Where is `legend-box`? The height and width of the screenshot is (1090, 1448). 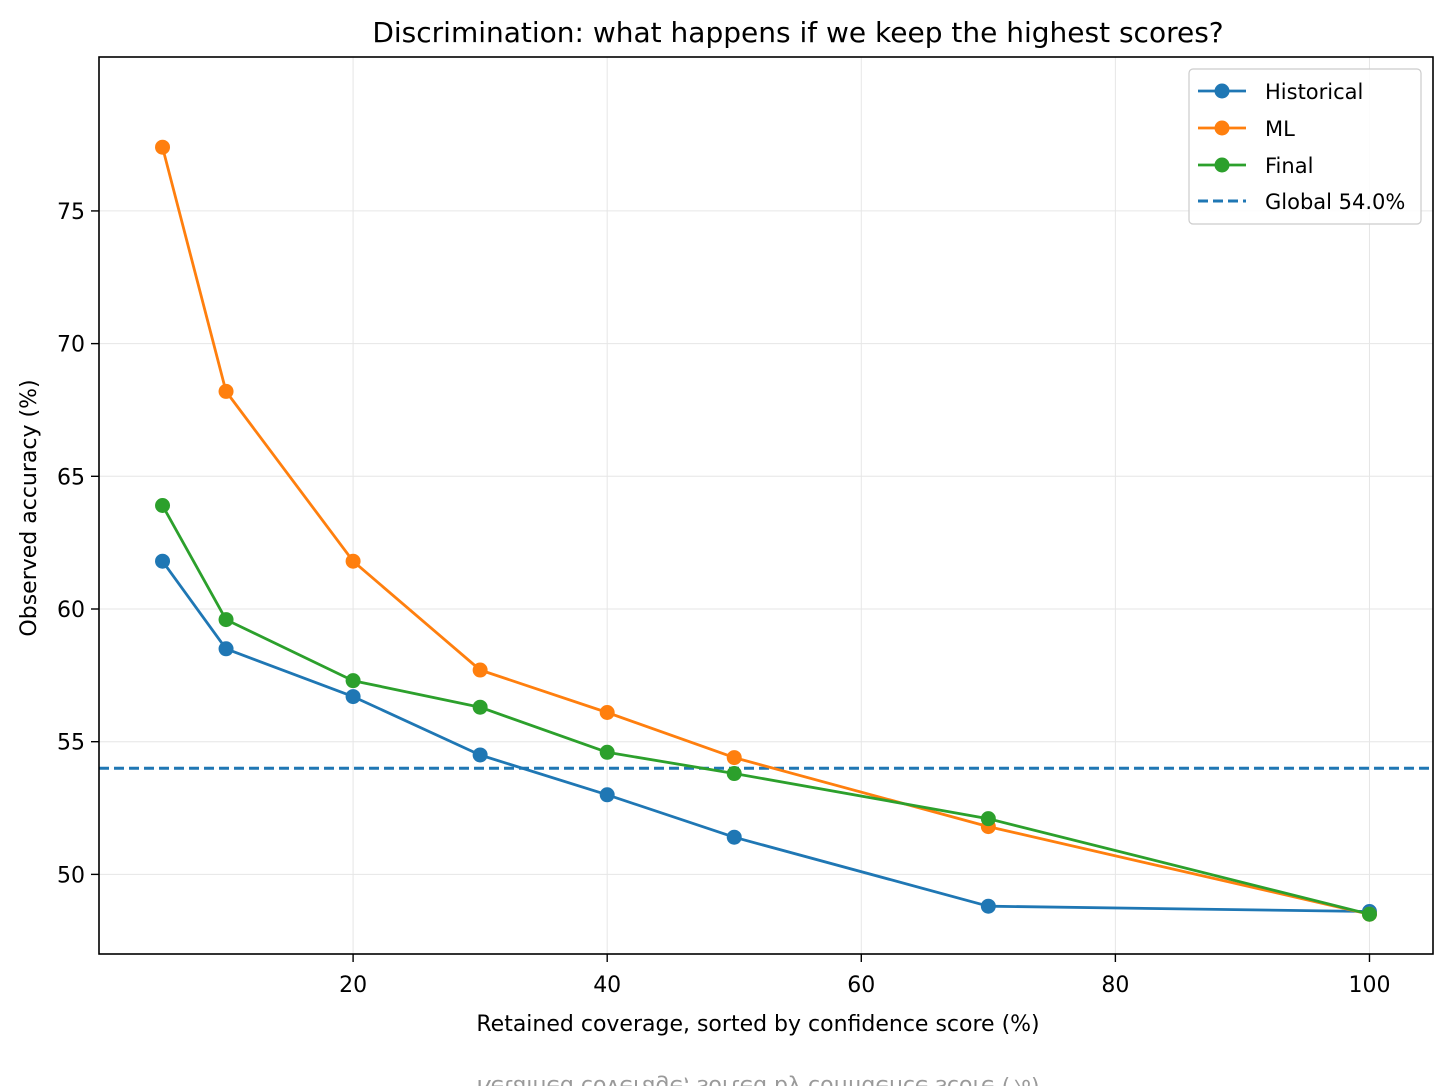 legend-box is located at coordinates (1305, 146).